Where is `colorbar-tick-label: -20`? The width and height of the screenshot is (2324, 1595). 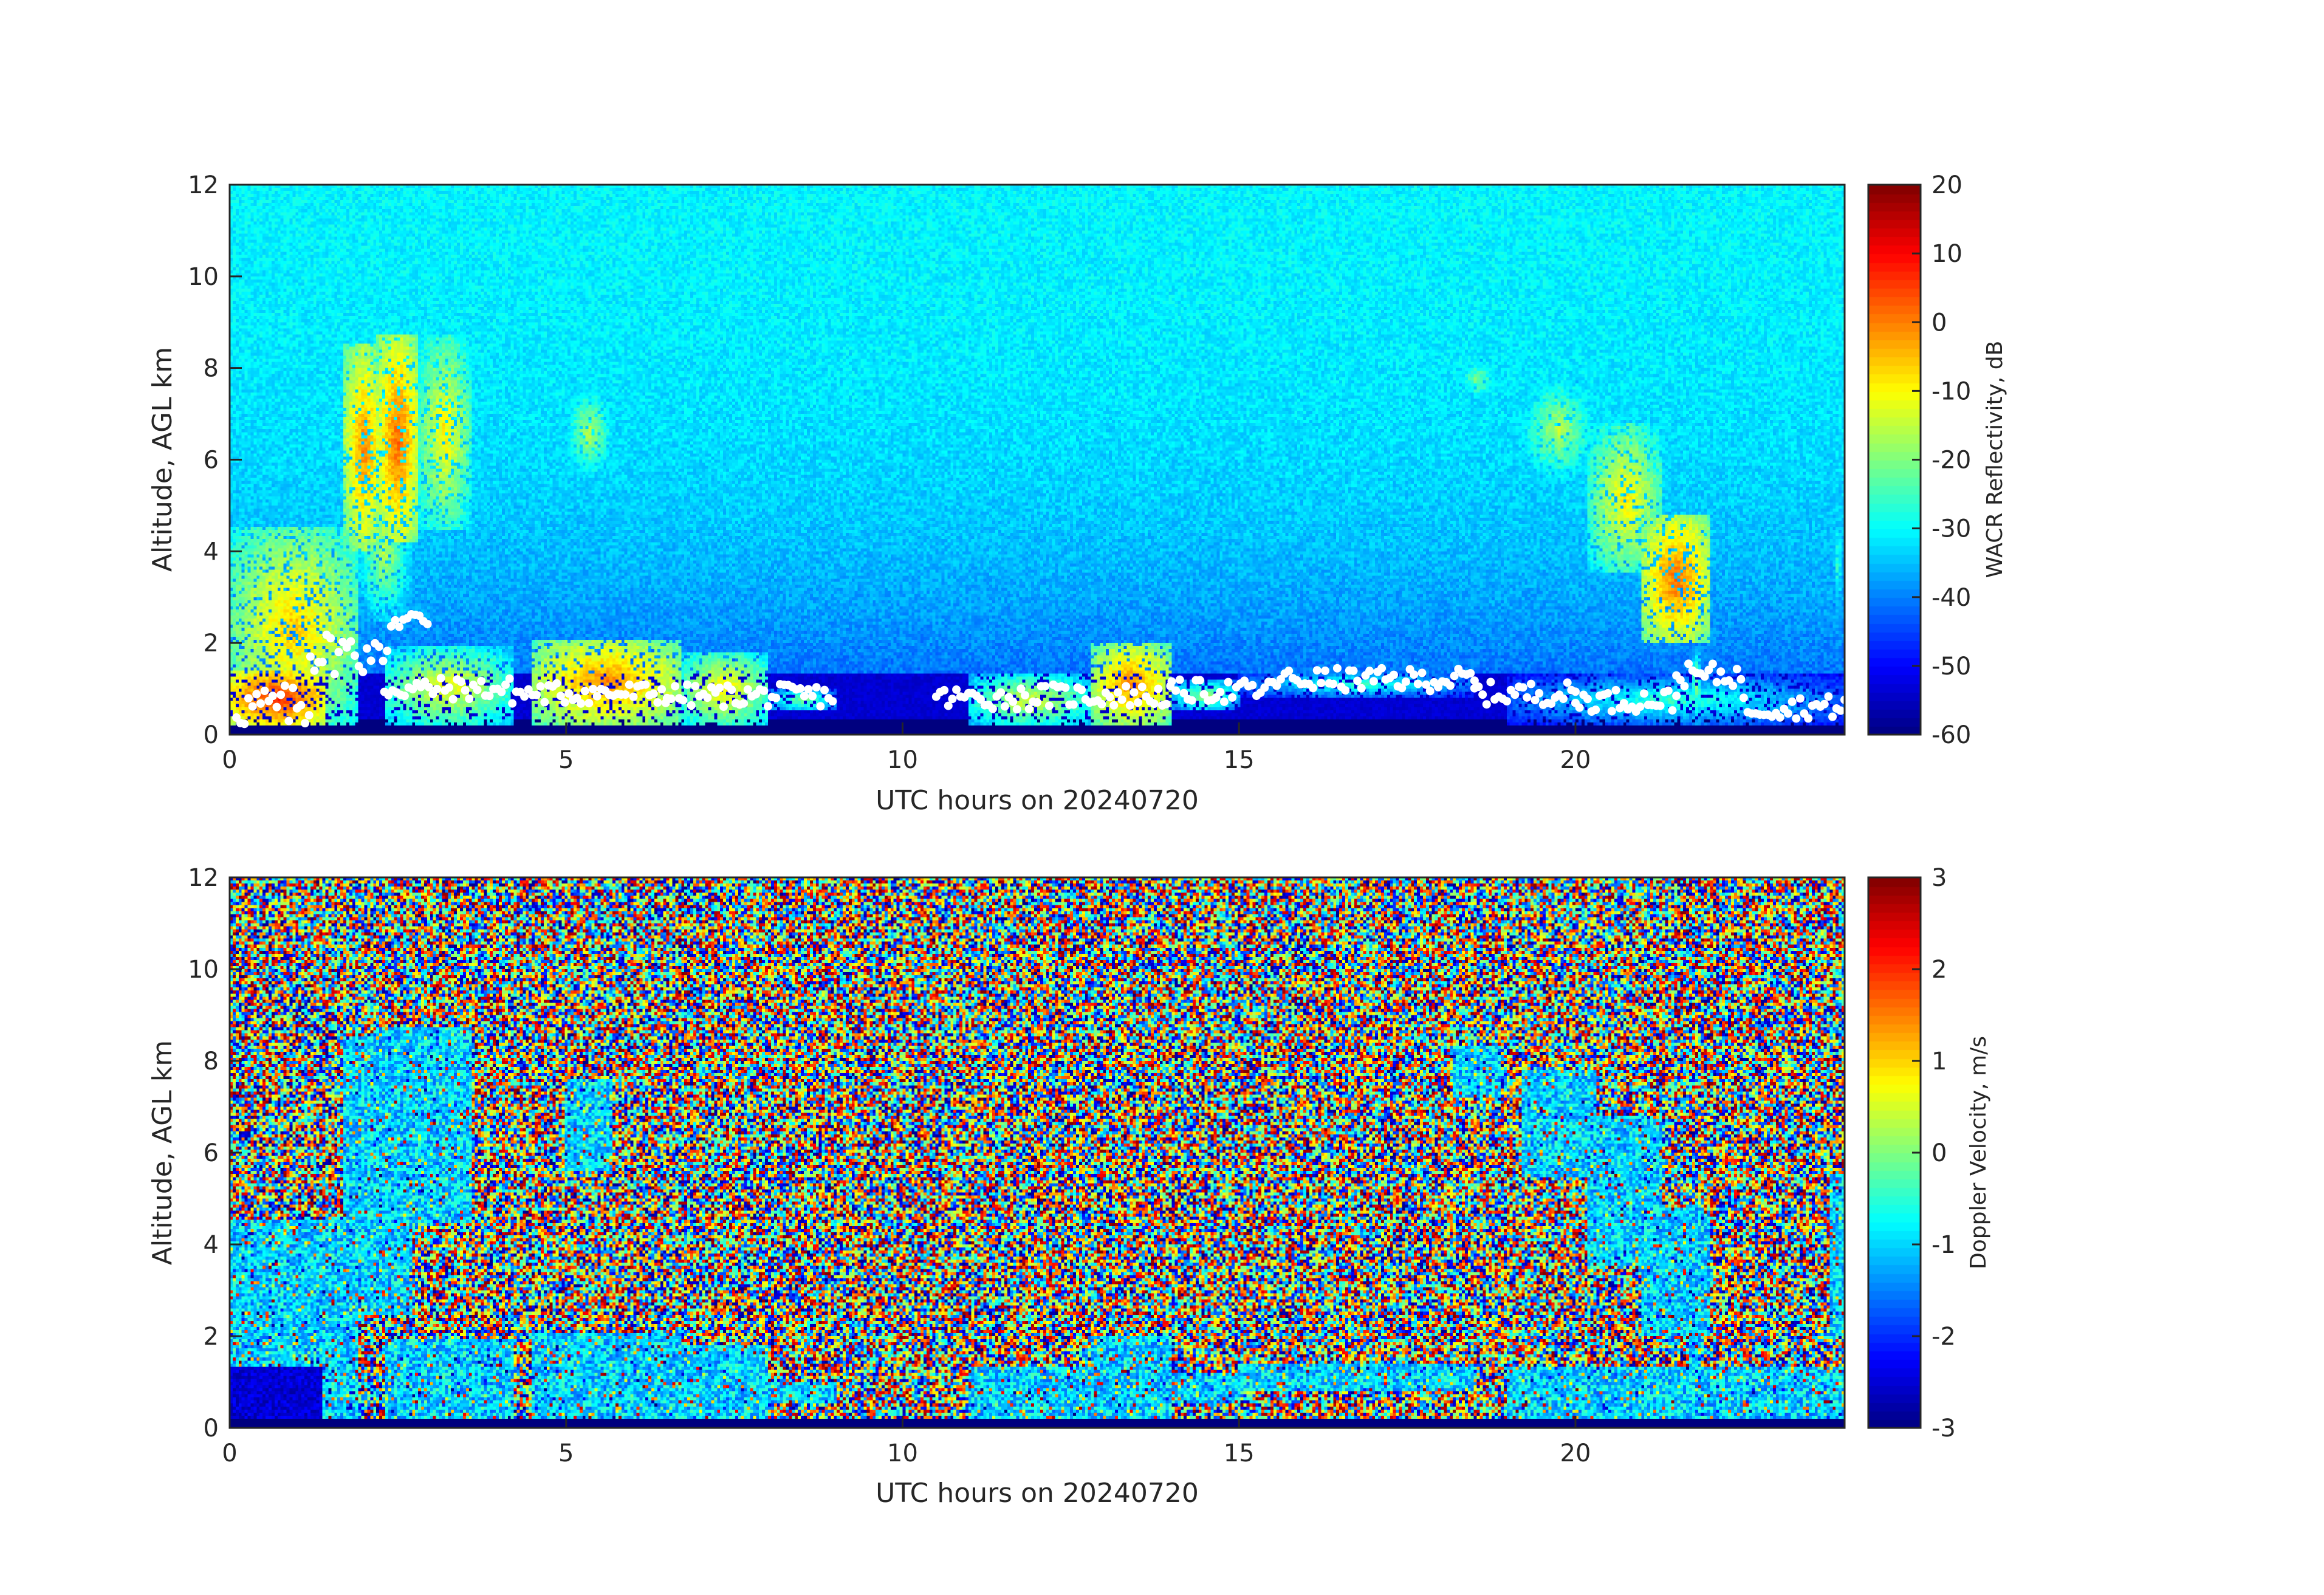 colorbar-tick-label: -20 is located at coordinates (1952, 461).